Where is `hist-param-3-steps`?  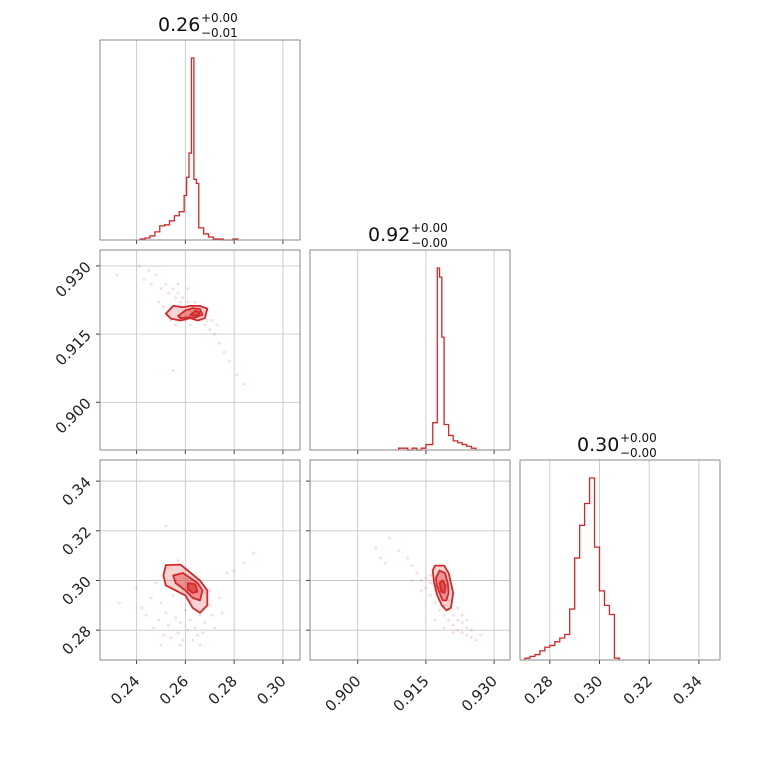
hist-param-3-steps is located at coordinates (572, 568).